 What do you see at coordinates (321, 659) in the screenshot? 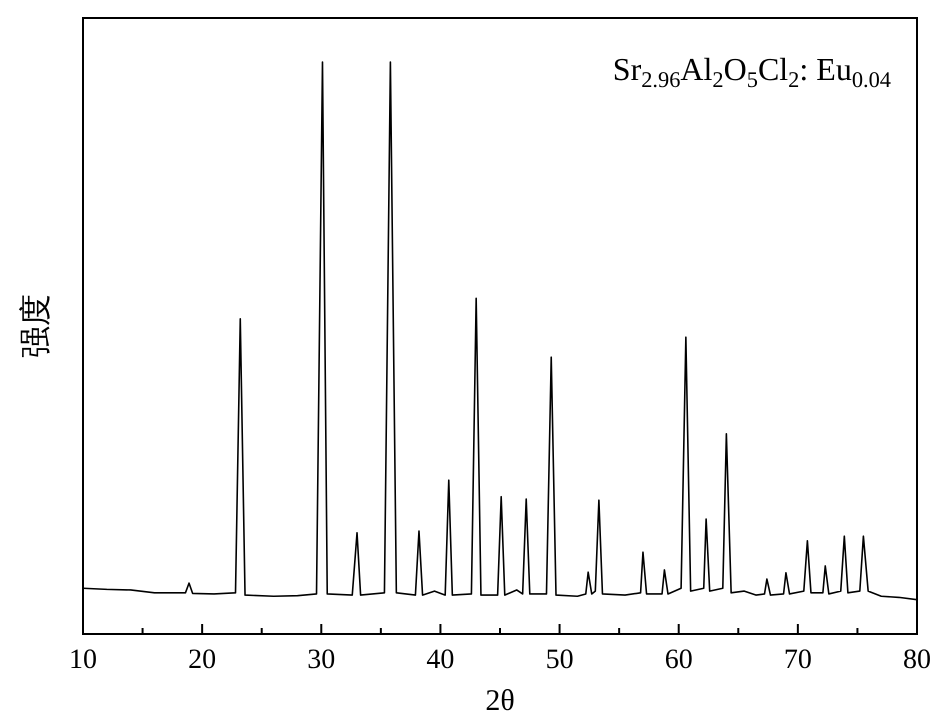
I see `x-tick-label: 30` at bounding box center [321, 659].